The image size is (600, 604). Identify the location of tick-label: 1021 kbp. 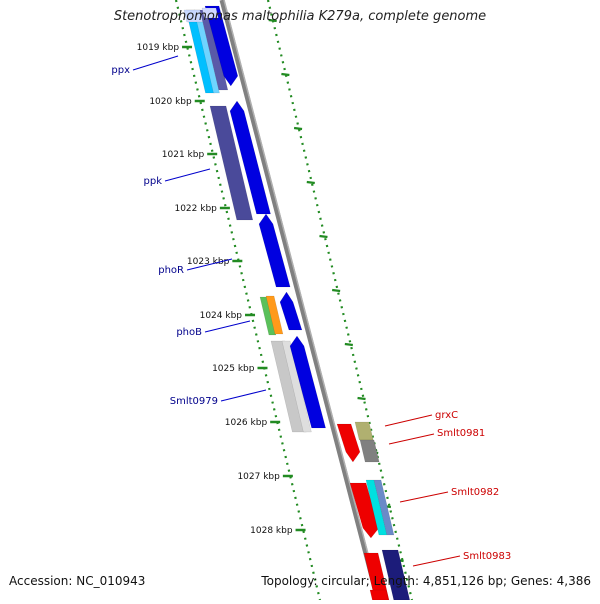
(183, 155).